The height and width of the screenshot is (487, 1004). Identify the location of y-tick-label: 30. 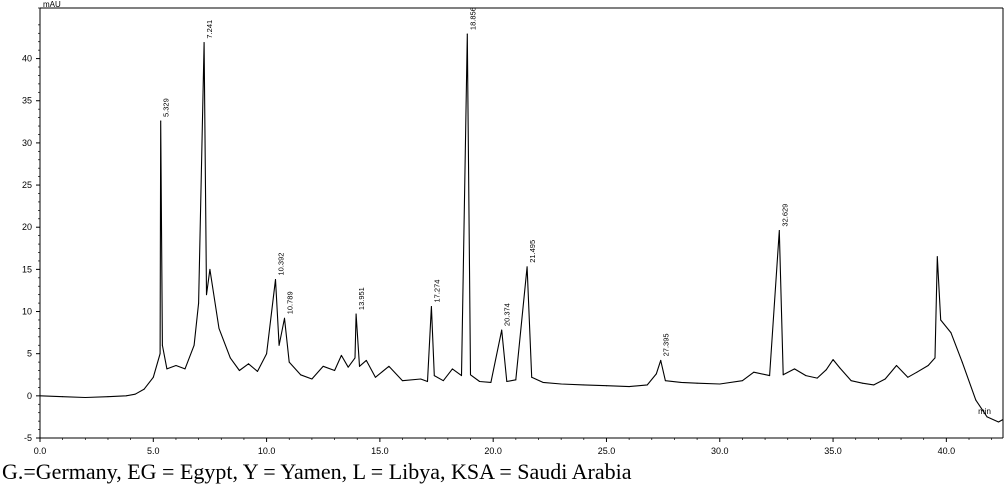
(27, 143).